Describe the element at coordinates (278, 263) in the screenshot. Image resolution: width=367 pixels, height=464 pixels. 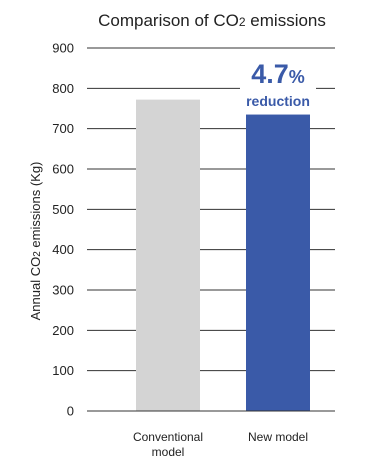
I see `bar-new-model` at that location.